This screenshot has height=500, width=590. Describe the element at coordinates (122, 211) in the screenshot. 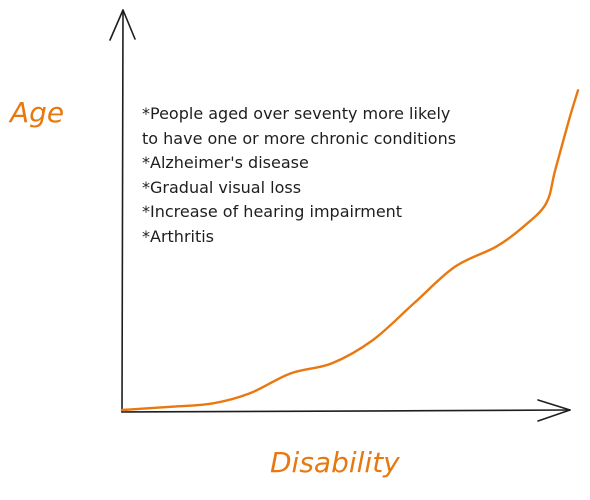

I see `y-axis` at that location.